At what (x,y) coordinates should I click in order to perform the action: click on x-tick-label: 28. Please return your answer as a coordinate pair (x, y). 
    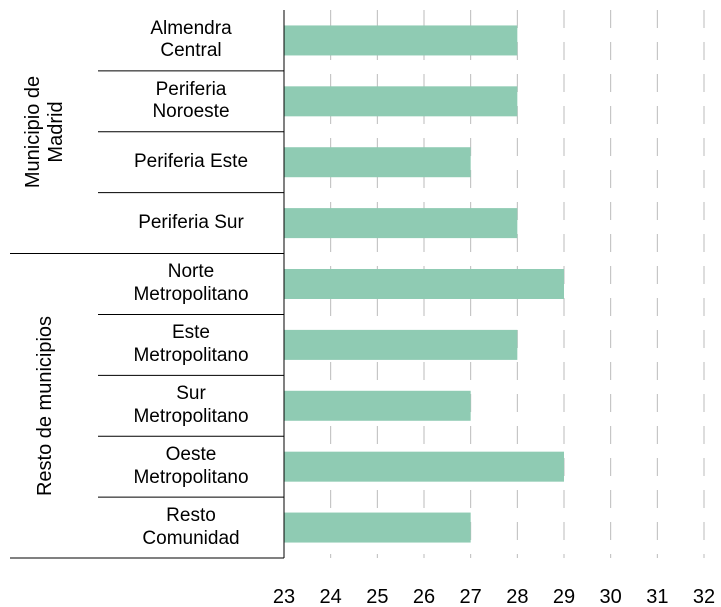
    Looking at the image, I should click on (517, 596).